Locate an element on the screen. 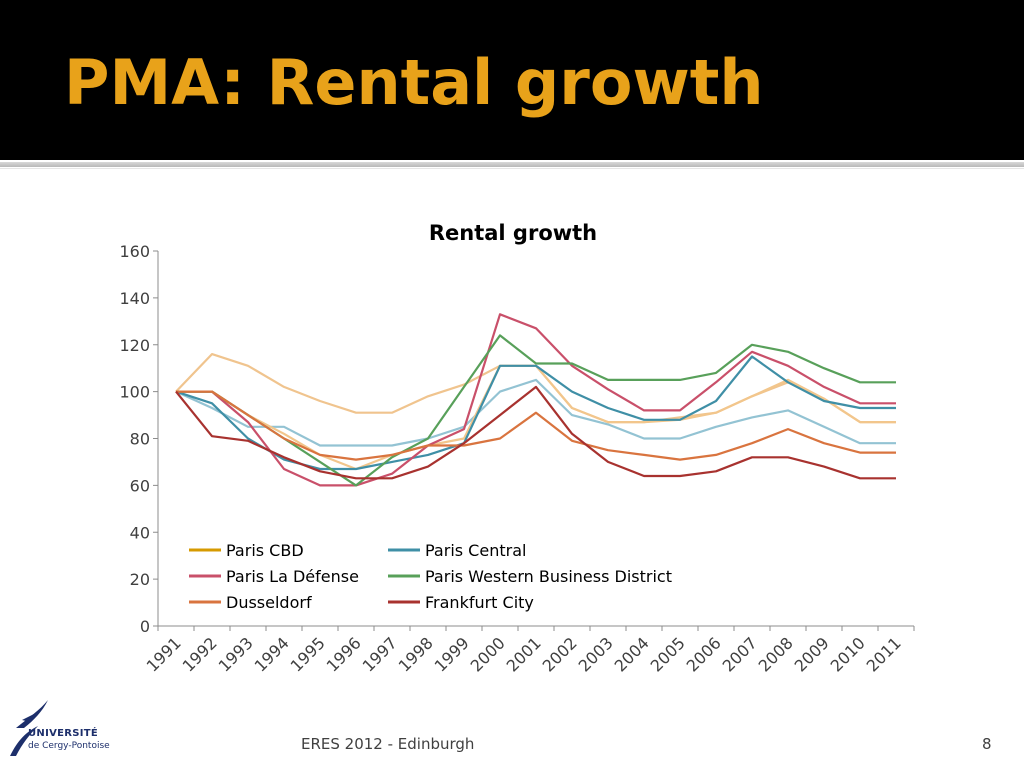 The height and width of the screenshot is (768, 1024). x-tick-label: 1995 is located at coordinates (308, 654).